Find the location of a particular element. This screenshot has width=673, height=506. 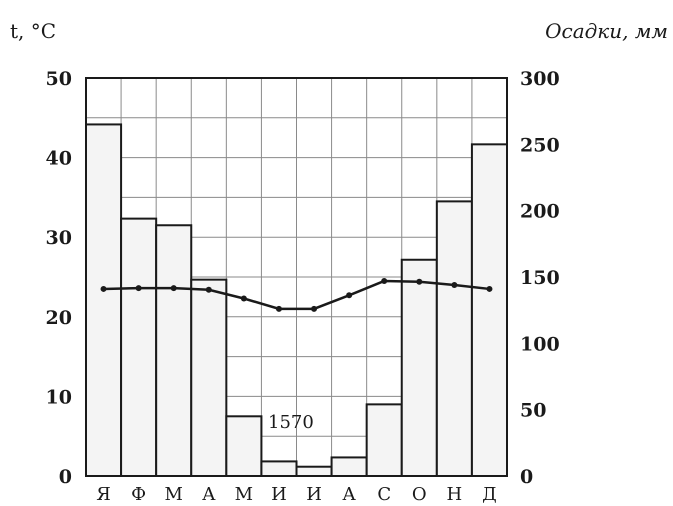

right-tick-label: 200 is located at coordinates (540, 212).